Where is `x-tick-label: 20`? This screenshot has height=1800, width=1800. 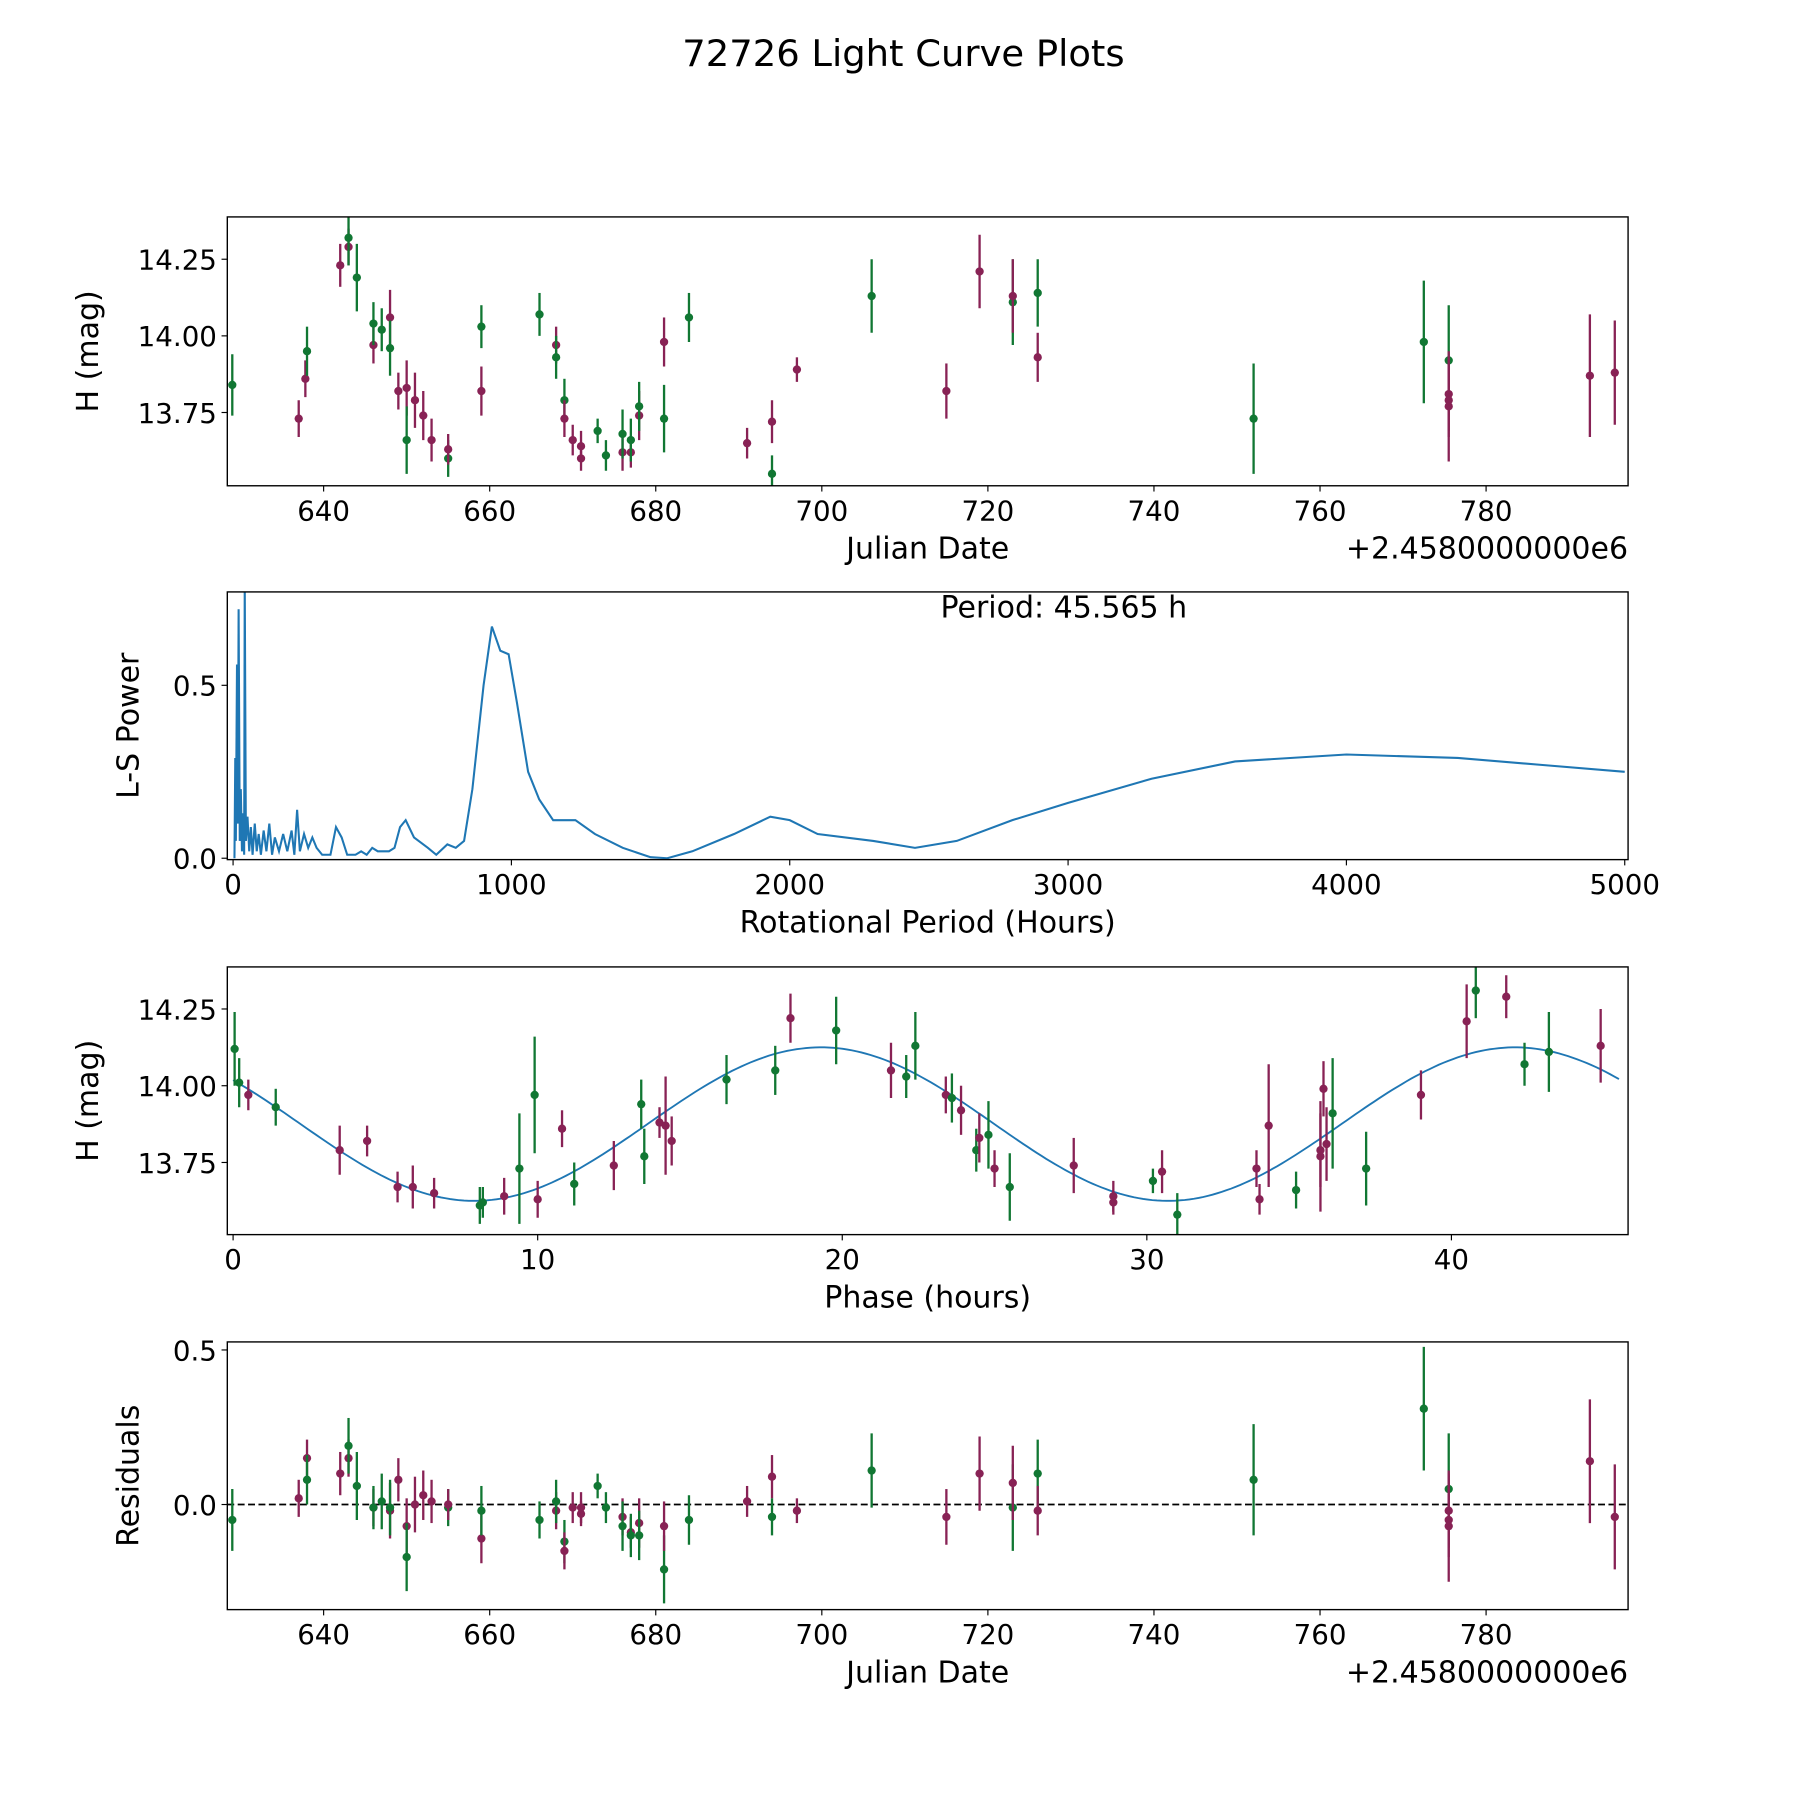 x-tick-label: 20 is located at coordinates (842, 1259).